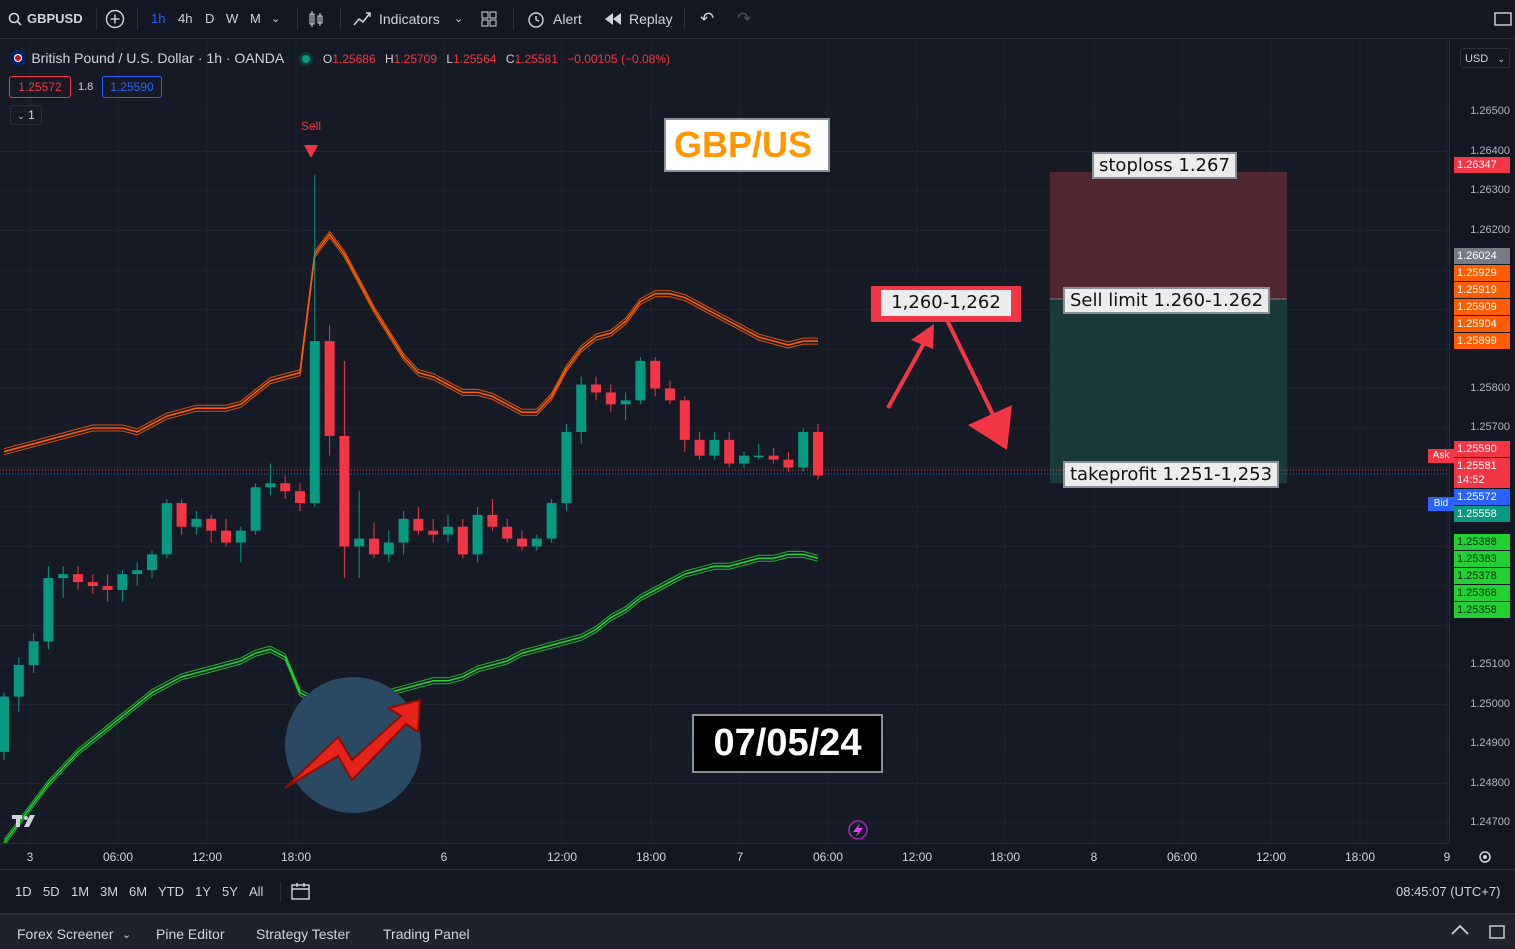  I want to click on chevron-up-icon, so click(1460, 931).